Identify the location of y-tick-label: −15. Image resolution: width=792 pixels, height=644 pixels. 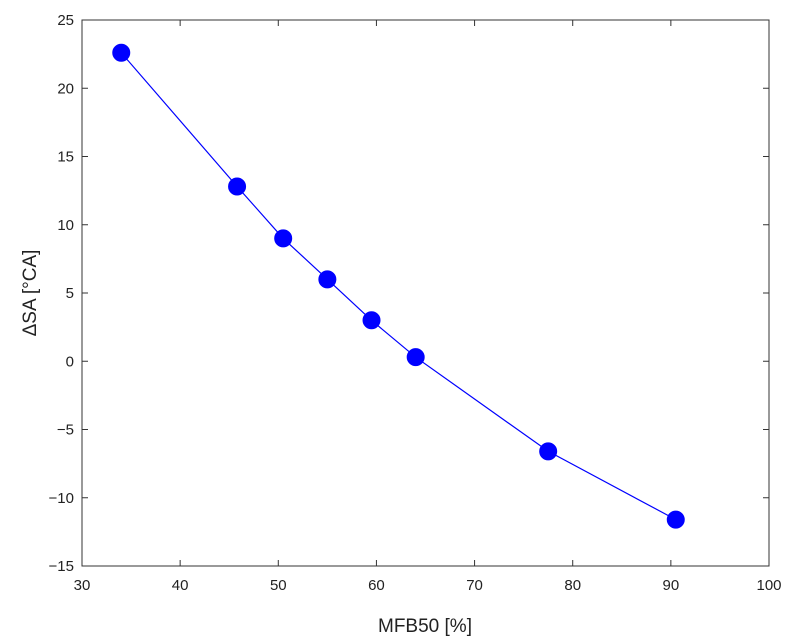
(61, 566).